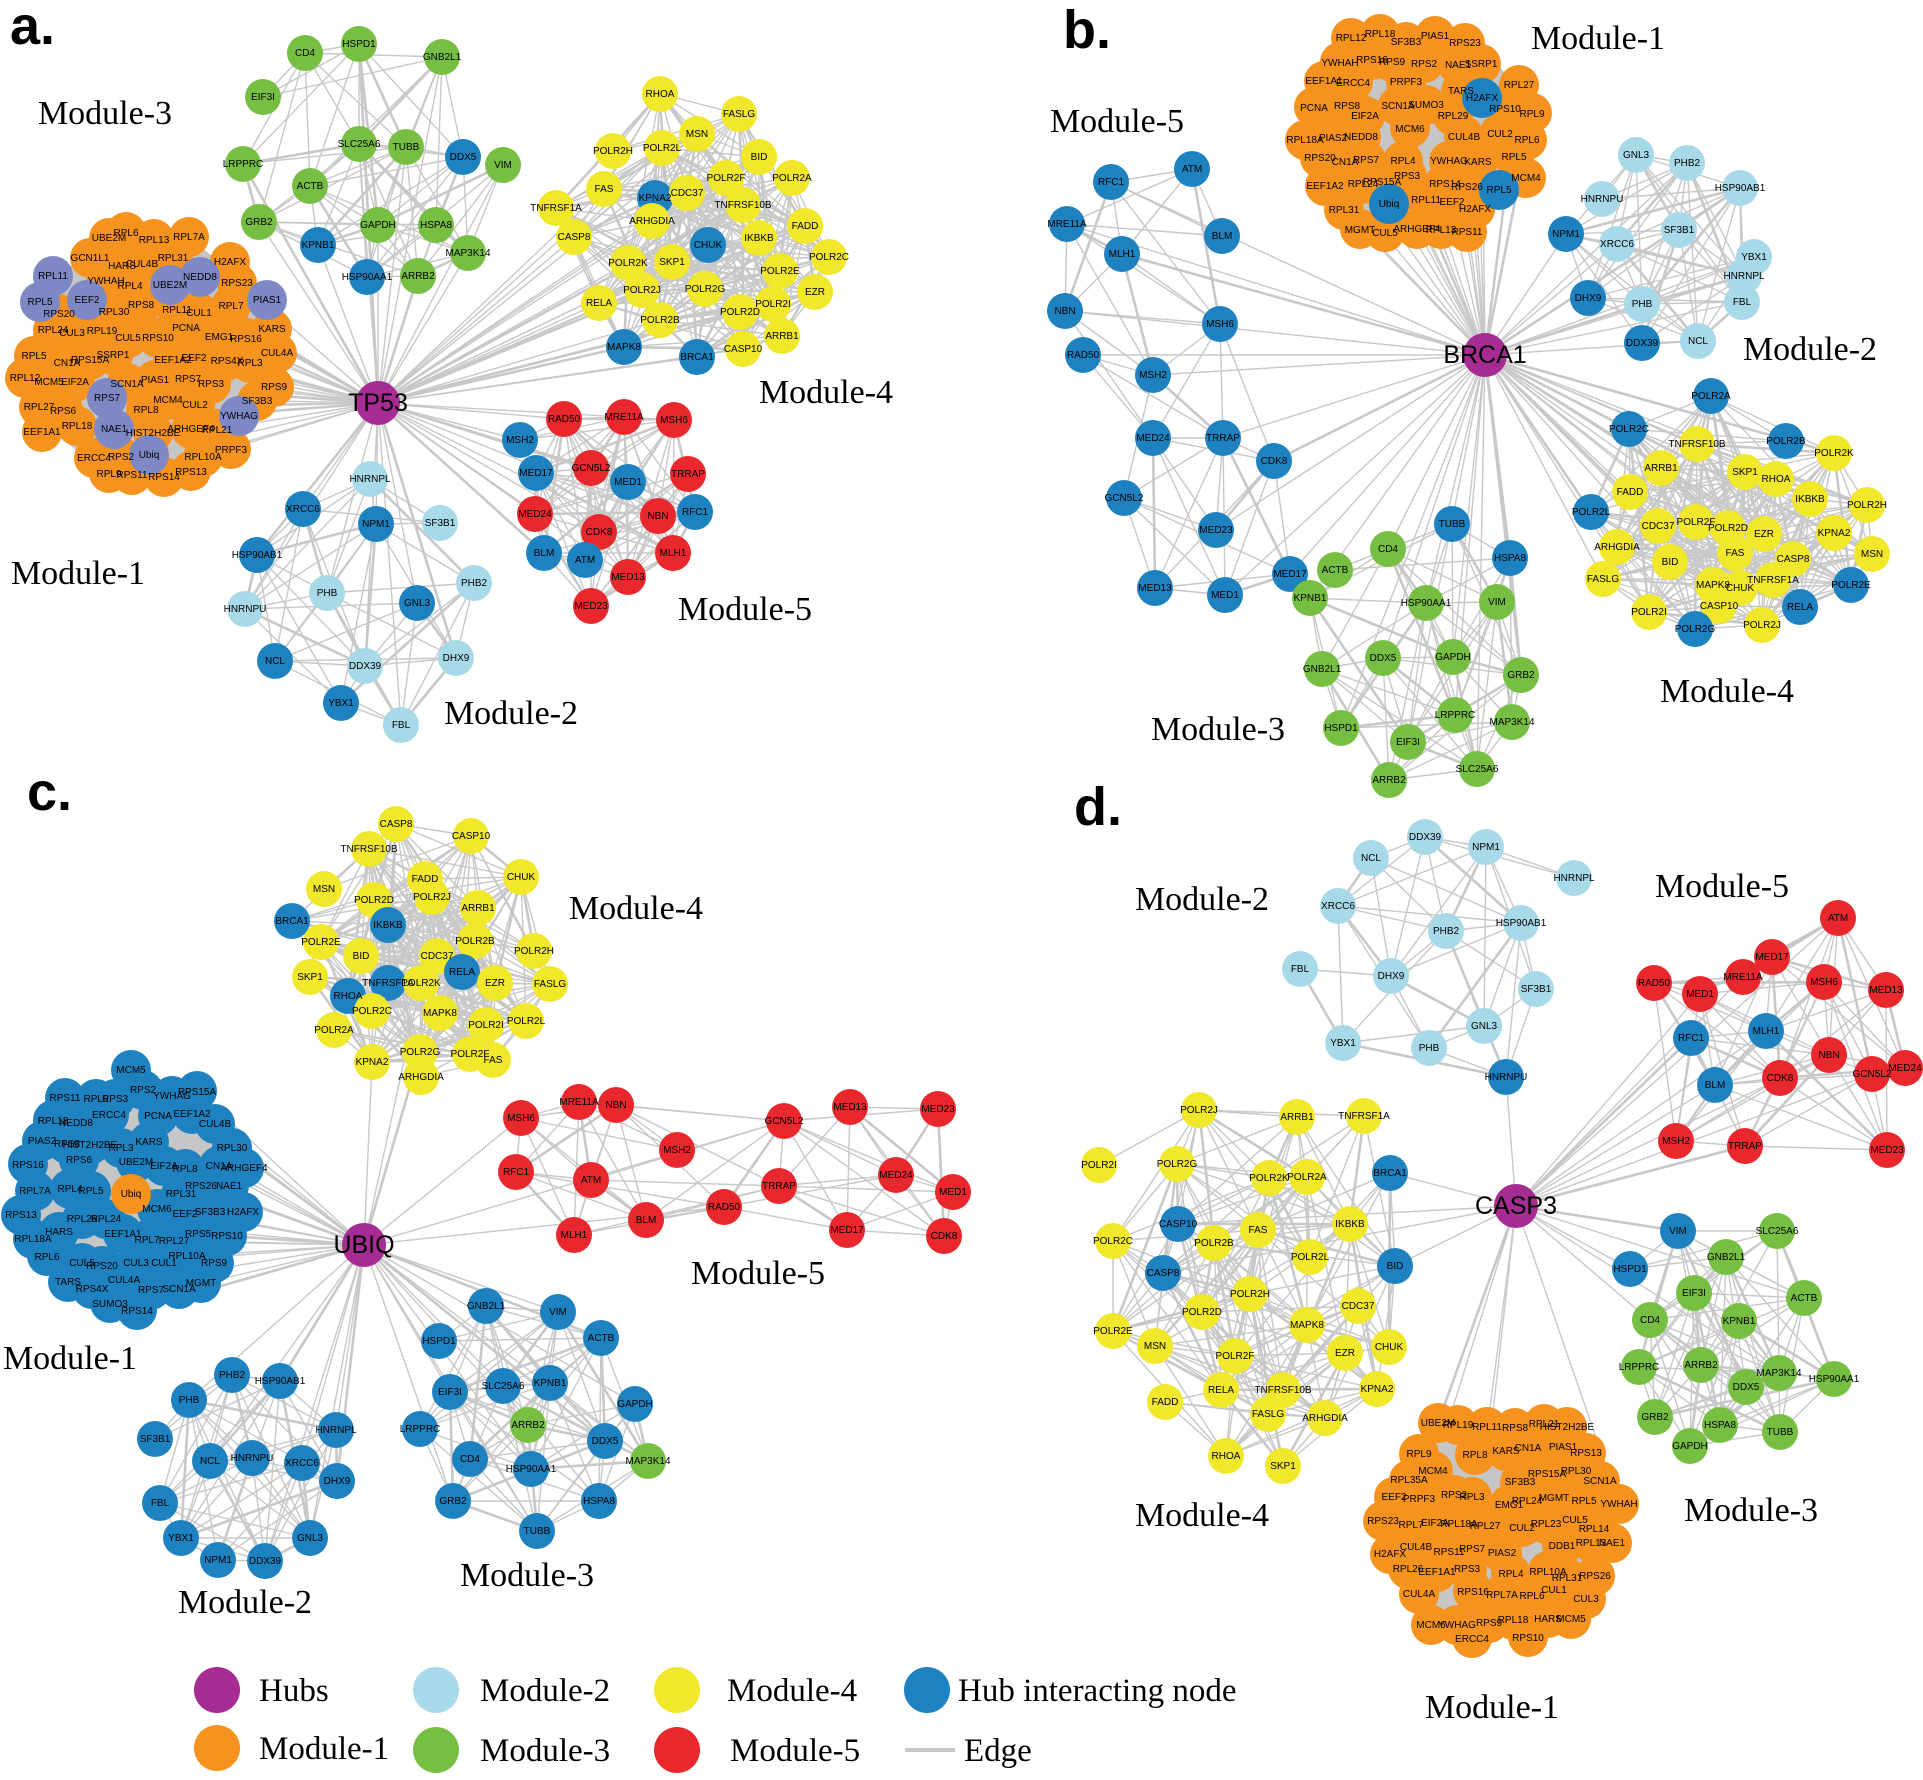 The width and height of the screenshot is (1923, 1780). I want to click on svg-text: SKP1, so click(1283, 1466).